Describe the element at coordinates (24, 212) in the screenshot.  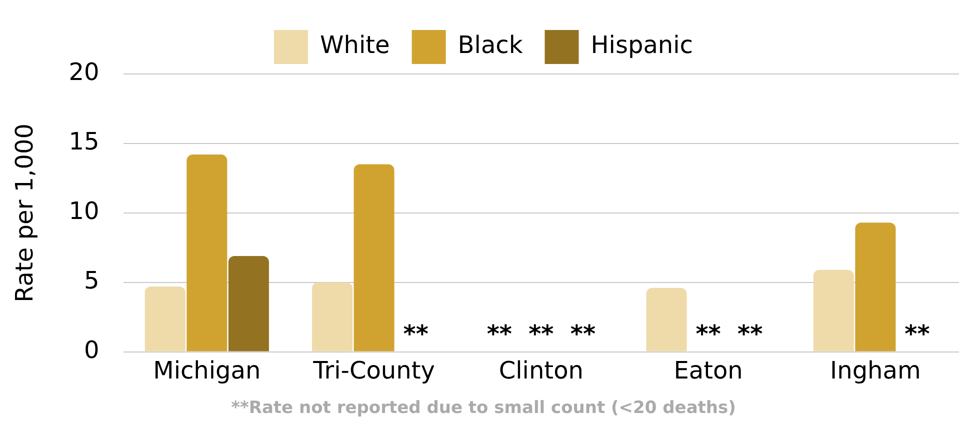
I see `y-axis-title: Rate per 1,000` at that location.